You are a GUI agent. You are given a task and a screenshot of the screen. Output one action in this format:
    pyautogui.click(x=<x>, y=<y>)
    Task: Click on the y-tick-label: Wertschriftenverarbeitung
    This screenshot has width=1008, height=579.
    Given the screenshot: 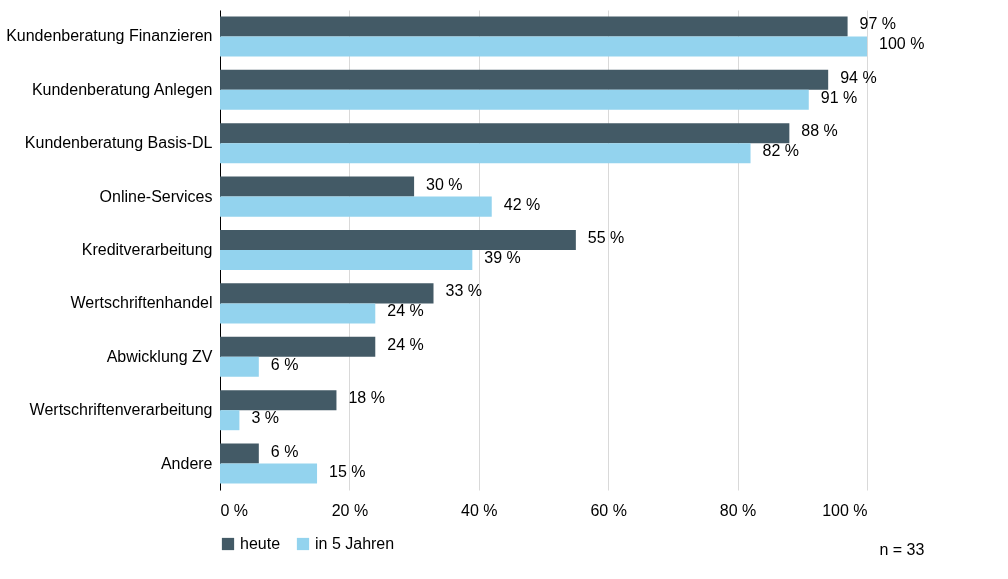 What is the action you would take?
    pyautogui.click(x=121, y=410)
    